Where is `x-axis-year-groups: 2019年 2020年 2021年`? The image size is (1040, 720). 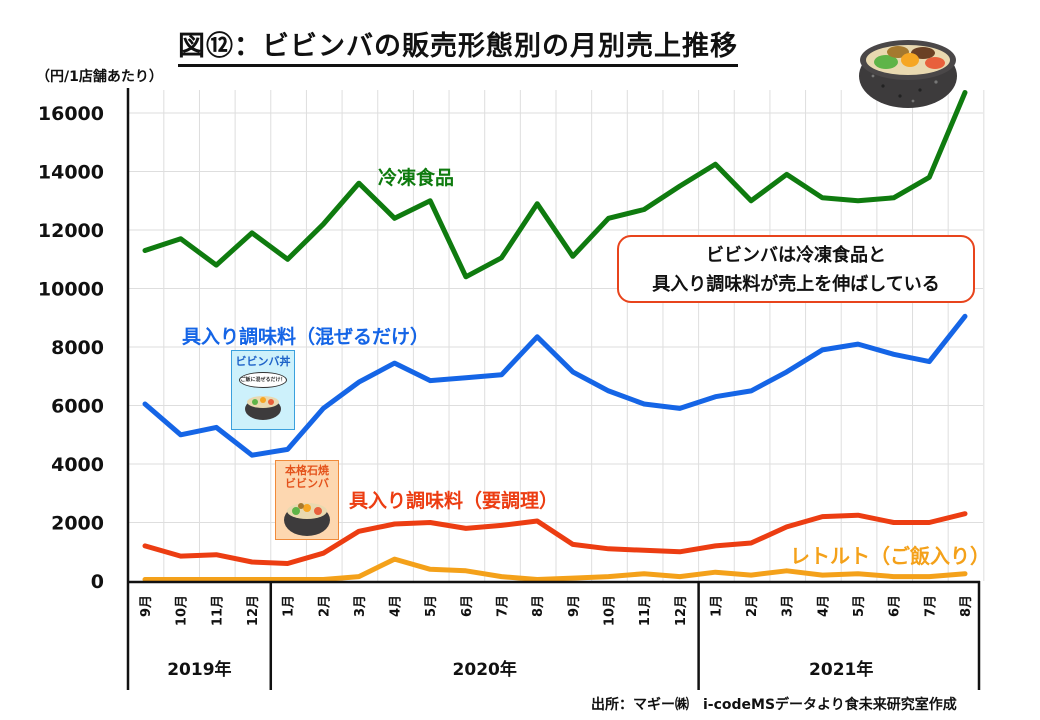
x-axis-year-groups: 2019年 2020年 2021年 is located at coordinates (574, 635).